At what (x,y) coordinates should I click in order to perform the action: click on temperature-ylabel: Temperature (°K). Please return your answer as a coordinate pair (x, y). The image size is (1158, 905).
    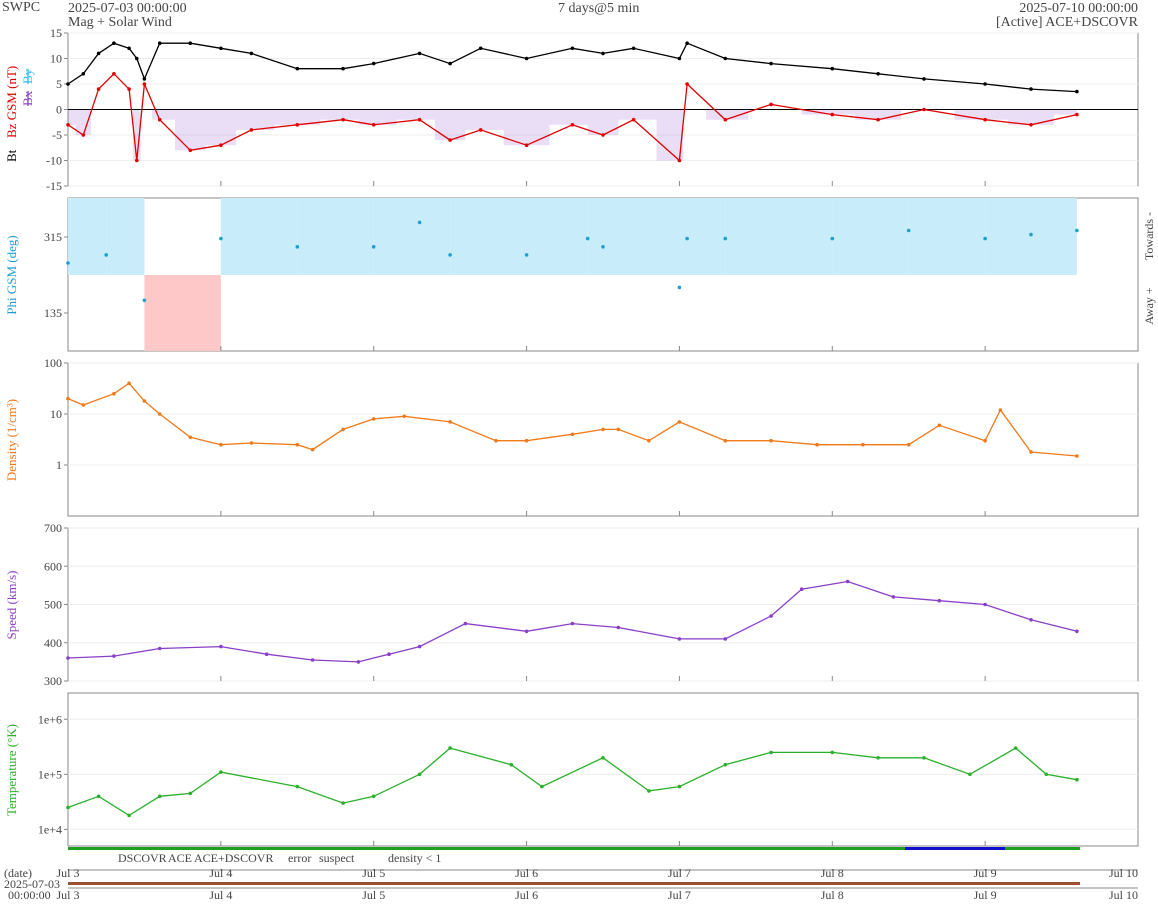
    Looking at the image, I should click on (11, 770).